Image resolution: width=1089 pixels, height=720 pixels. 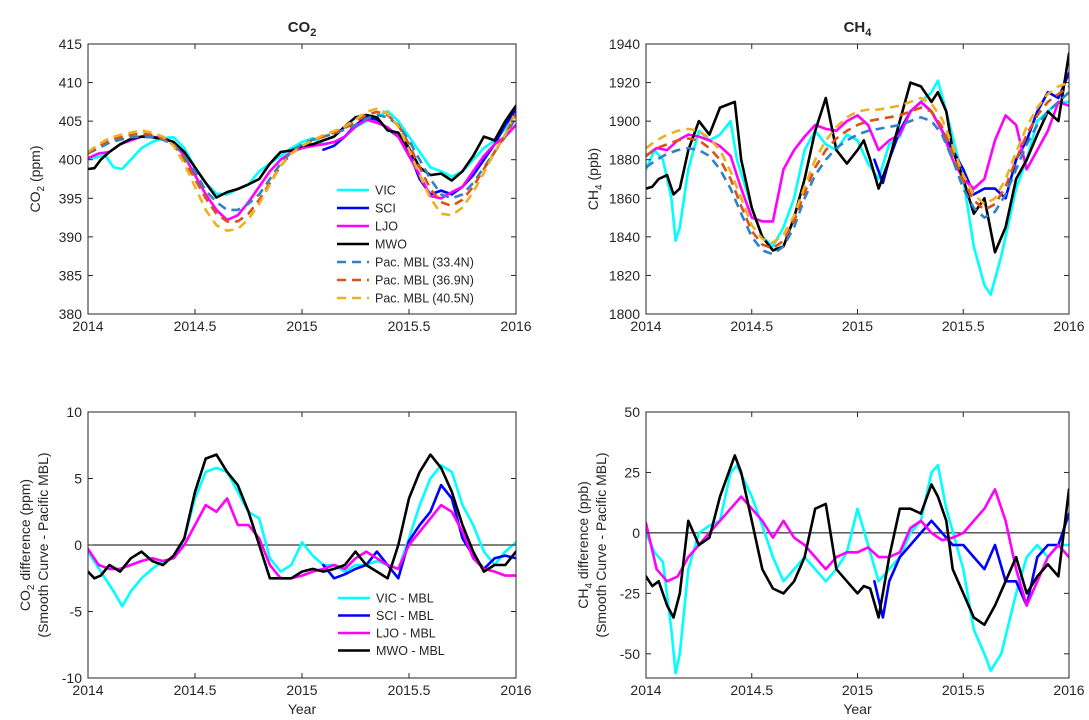 What do you see at coordinates (624, 237) in the screenshot?
I see `y-tick-label: 1840` at bounding box center [624, 237].